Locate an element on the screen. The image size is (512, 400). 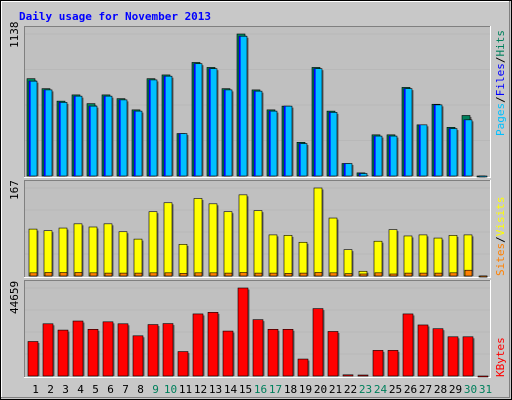
x-tick-label: 13 is located at coordinates (215, 389).